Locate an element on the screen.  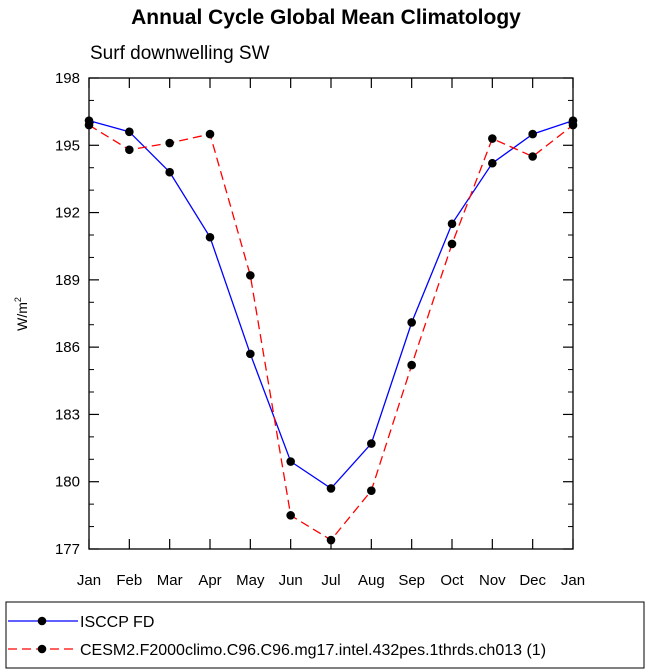
y-tick-label: 177 is located at coordinates (67, 549).